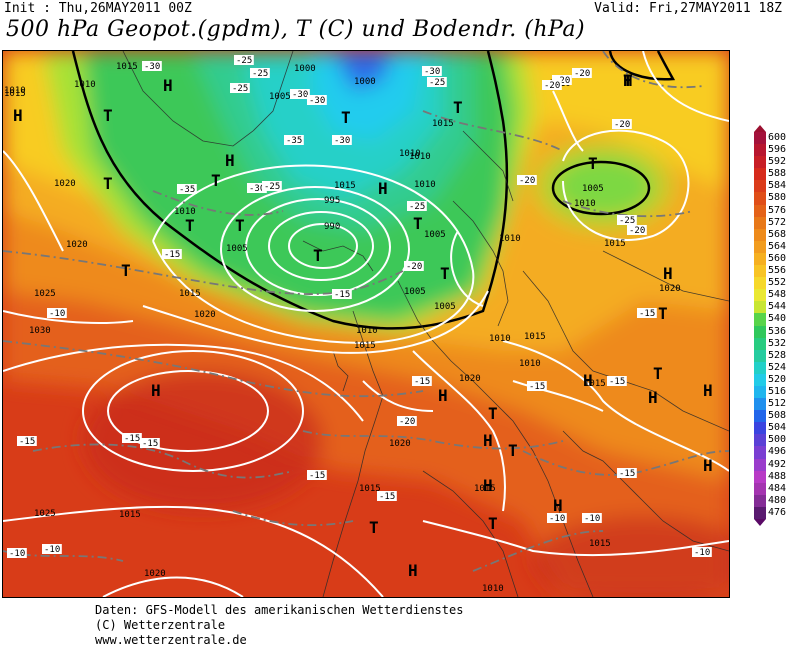 The width and height of the screenshot is (790, 648). I want to click on temperature-value: -10, so click(57, 314).